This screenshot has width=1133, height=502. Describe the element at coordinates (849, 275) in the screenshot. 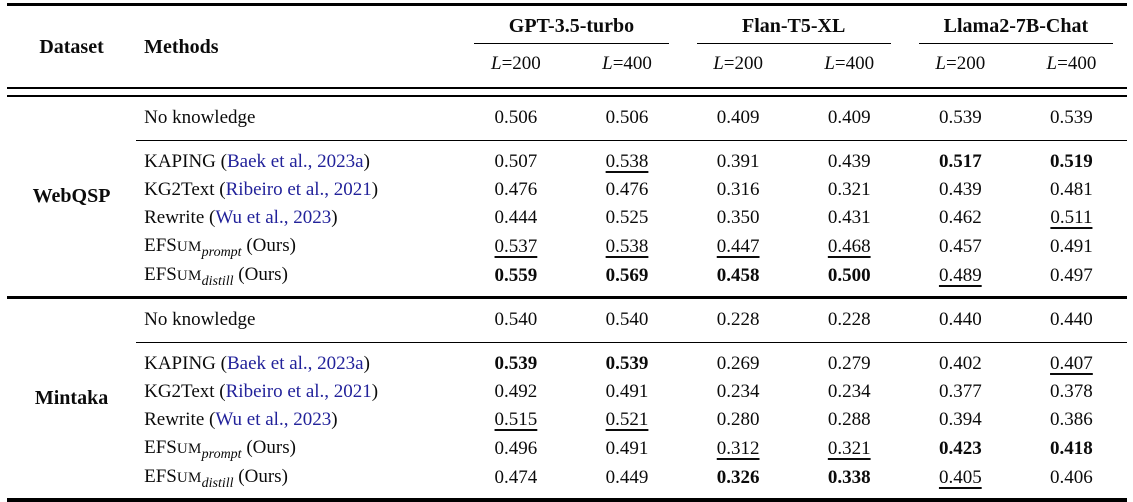

I see `metric-value: 0.500` at that location.